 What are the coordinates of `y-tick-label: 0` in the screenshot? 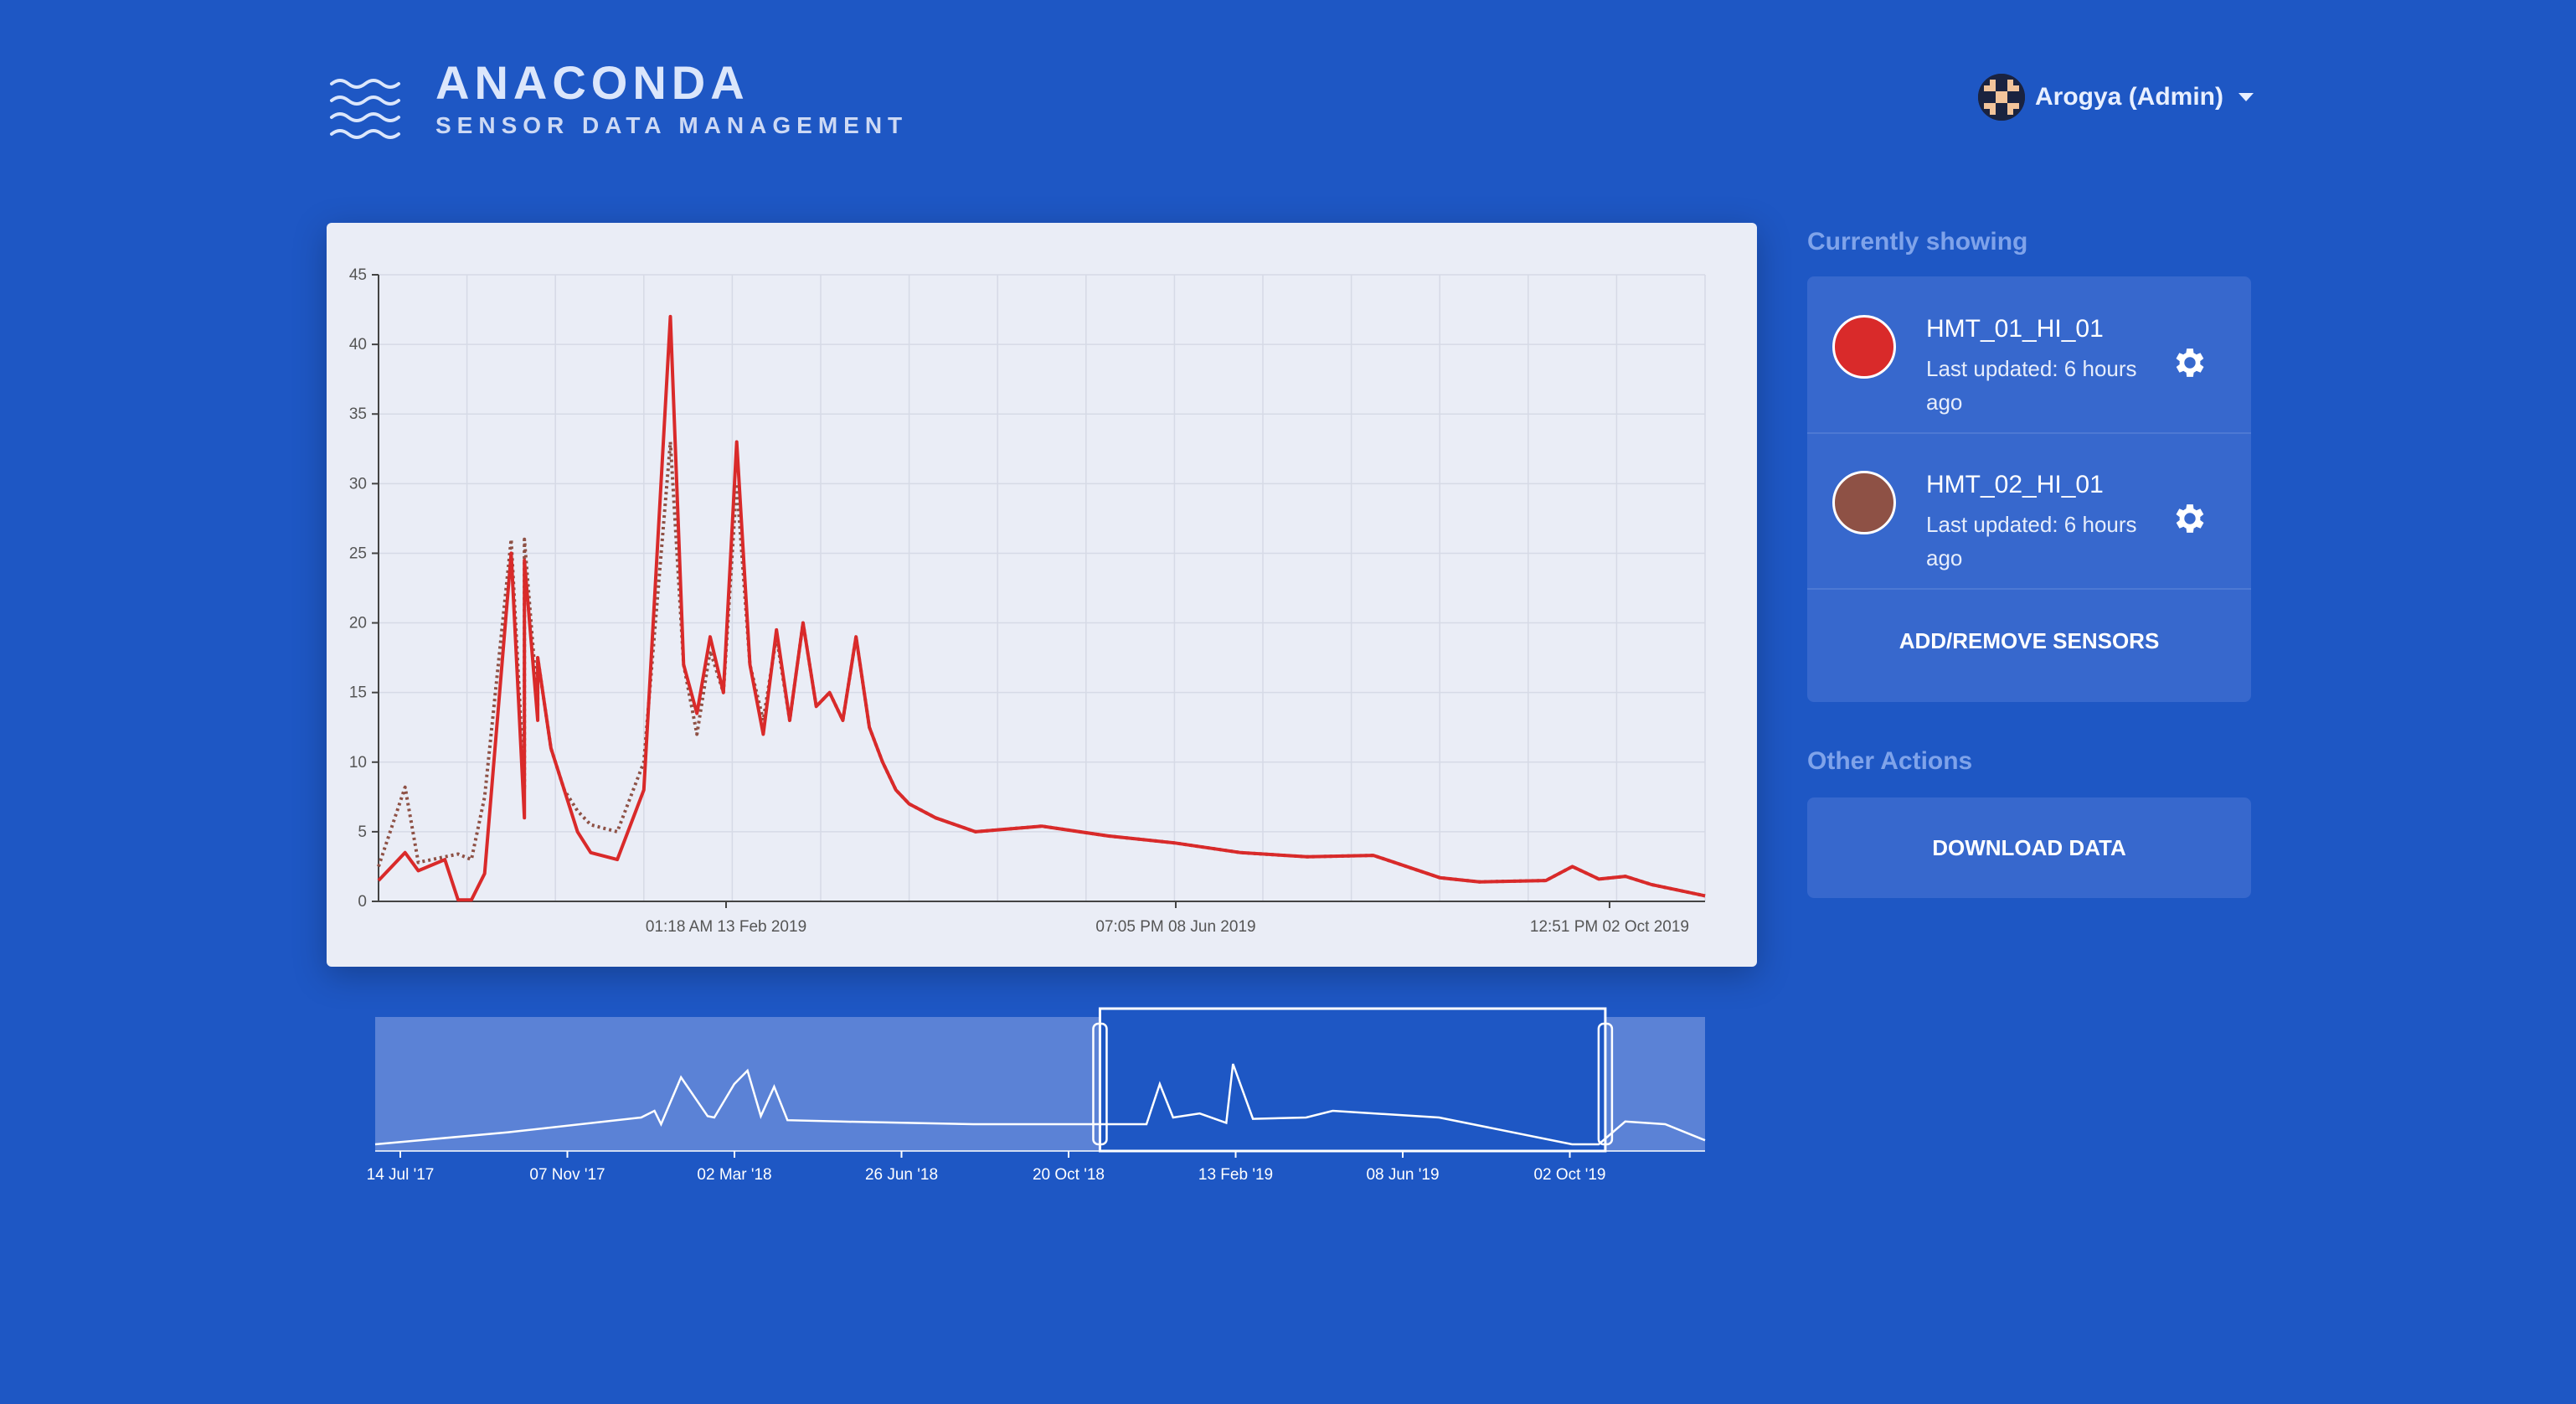 It's located at (362, 902).